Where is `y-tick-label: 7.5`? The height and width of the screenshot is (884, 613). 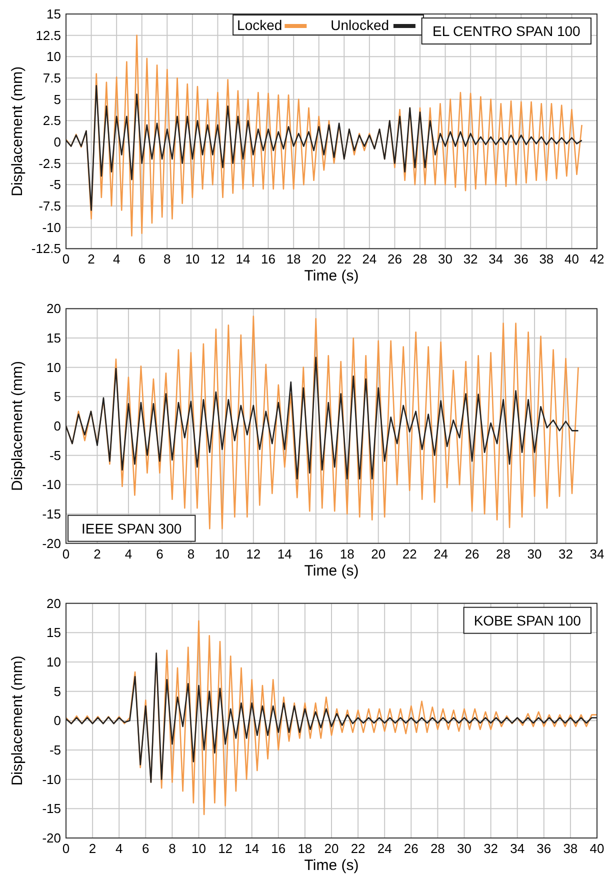 y-tick-label: 7.5 is located at coordinates (51, 78).